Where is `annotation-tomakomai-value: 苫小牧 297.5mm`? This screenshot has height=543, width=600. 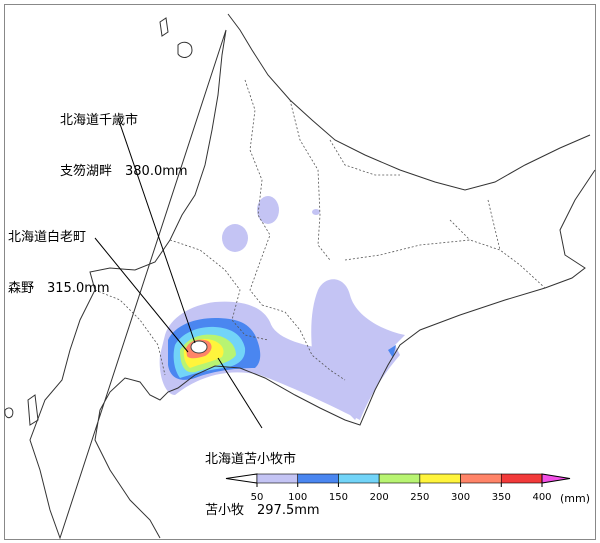 annotation-tomakomai-value: 苫小牧 297.5mm is located at coordinates (262, 510).